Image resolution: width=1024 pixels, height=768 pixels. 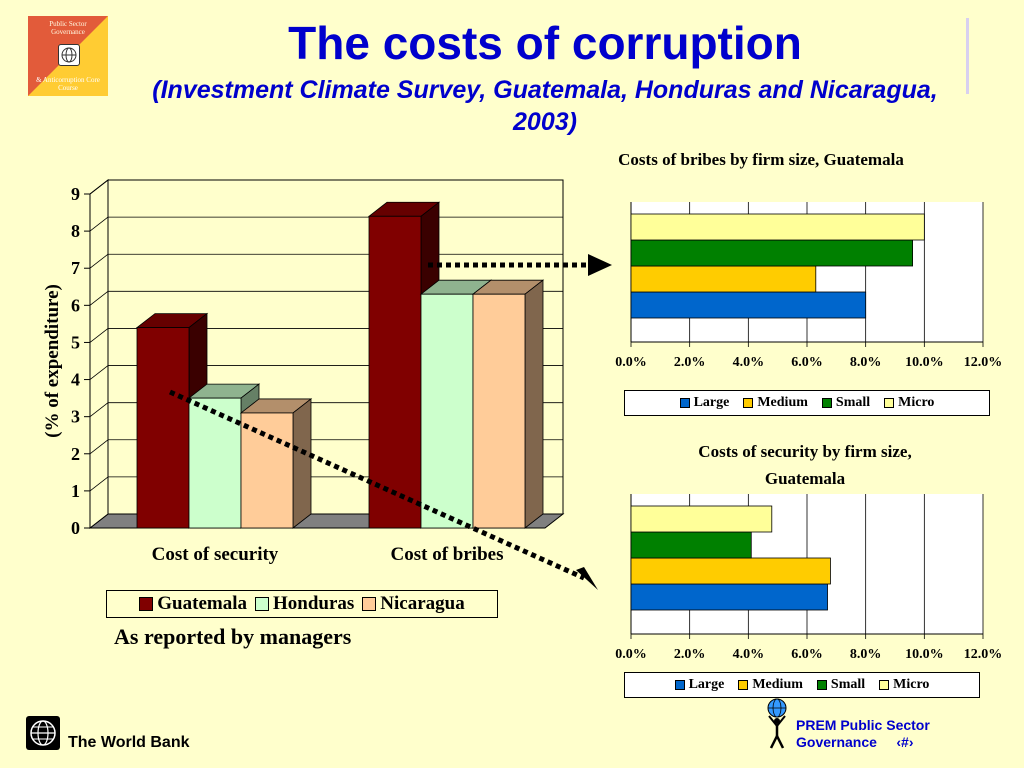 I want to click on security-arrowhead, so click(x=587, y=578).